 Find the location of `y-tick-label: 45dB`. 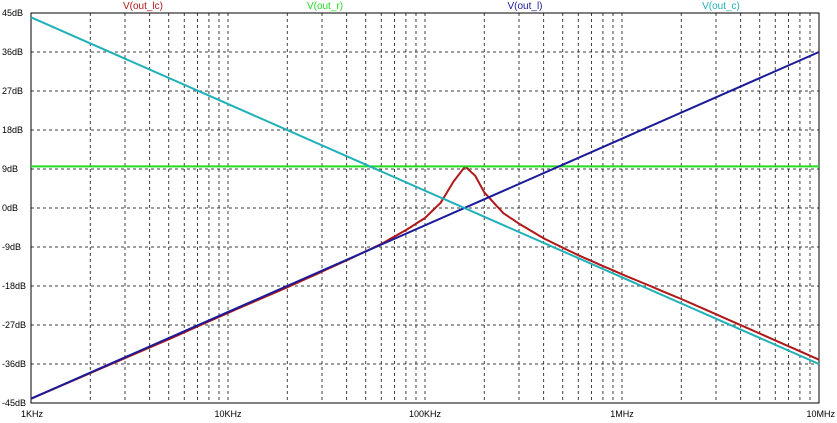

y-tick-label: 45dB is located at coordinates (12, 13).